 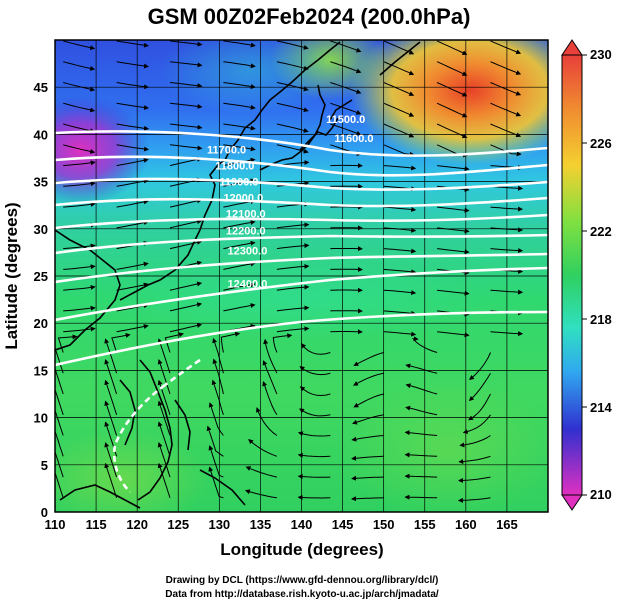 I want to click on contour-label: 12400.0, so click(x=248, y=284).